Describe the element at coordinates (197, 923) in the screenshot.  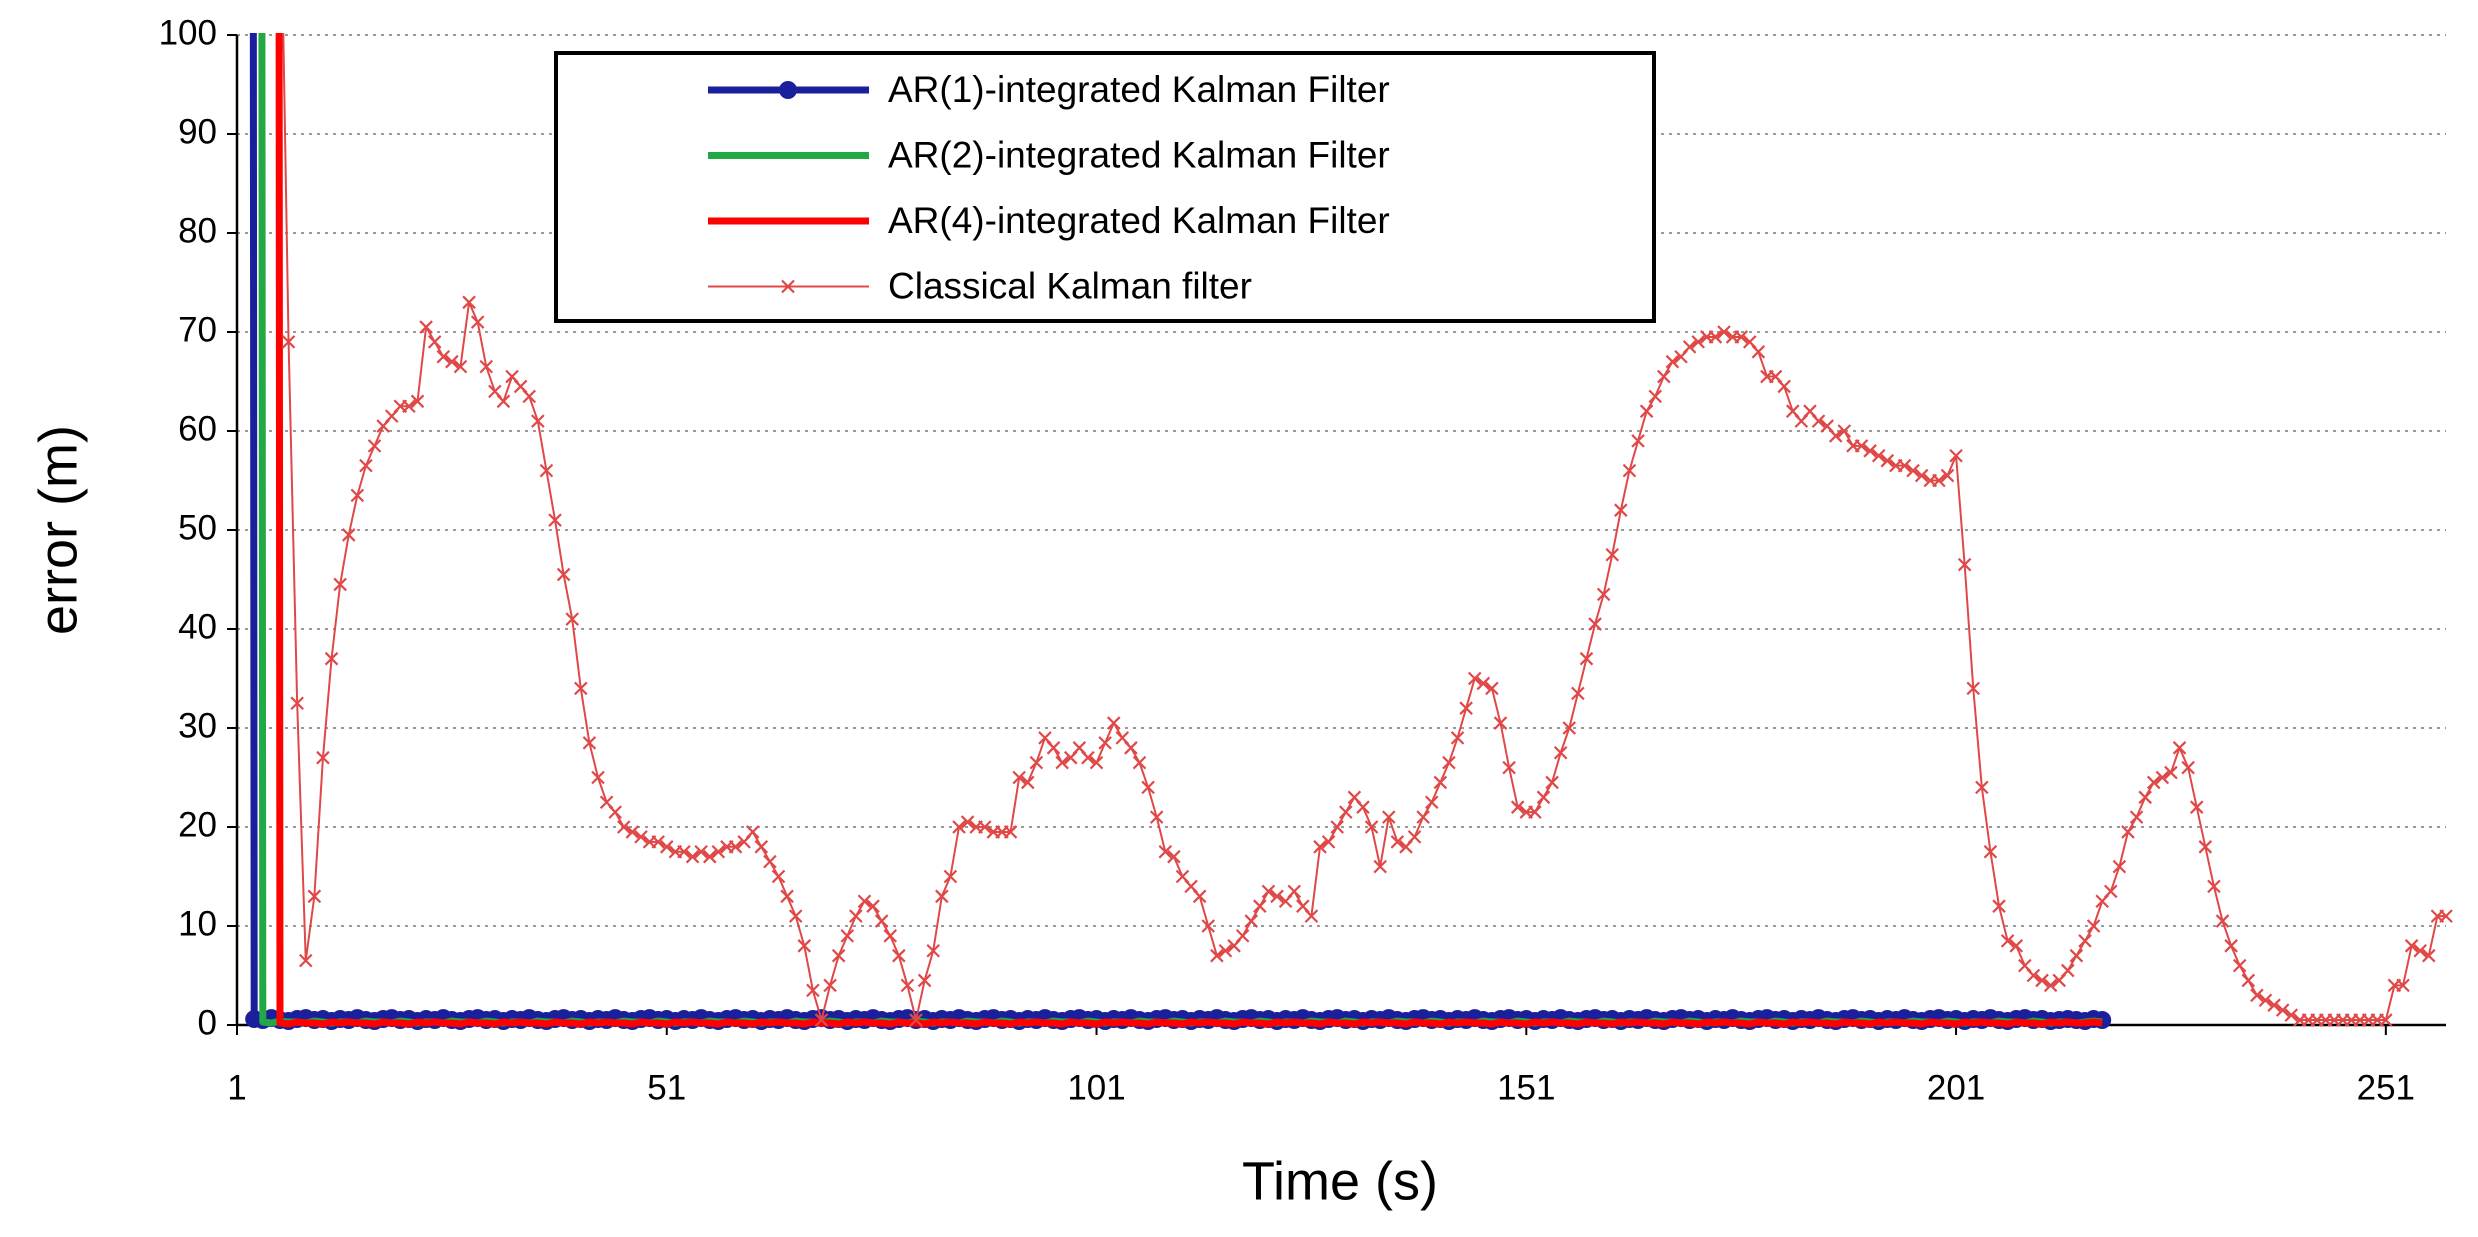
I see `y-tick-label: 10` at that location.